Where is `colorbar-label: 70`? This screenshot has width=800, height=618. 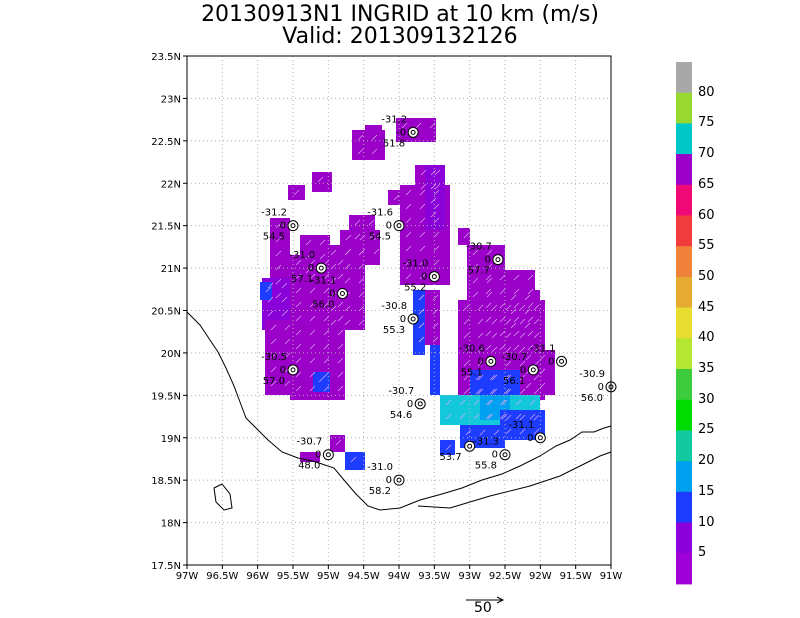 colorbar-label: 70 is located at coordinates (706, 154).